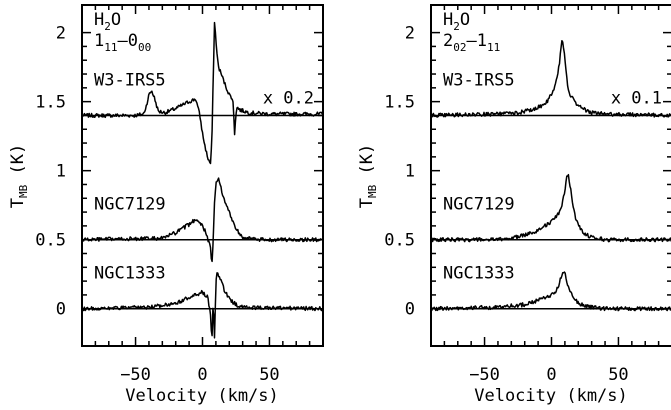 This screenshot has height=410, width=671. I want to click on left-transition-j2: 0, so click(133, 41).